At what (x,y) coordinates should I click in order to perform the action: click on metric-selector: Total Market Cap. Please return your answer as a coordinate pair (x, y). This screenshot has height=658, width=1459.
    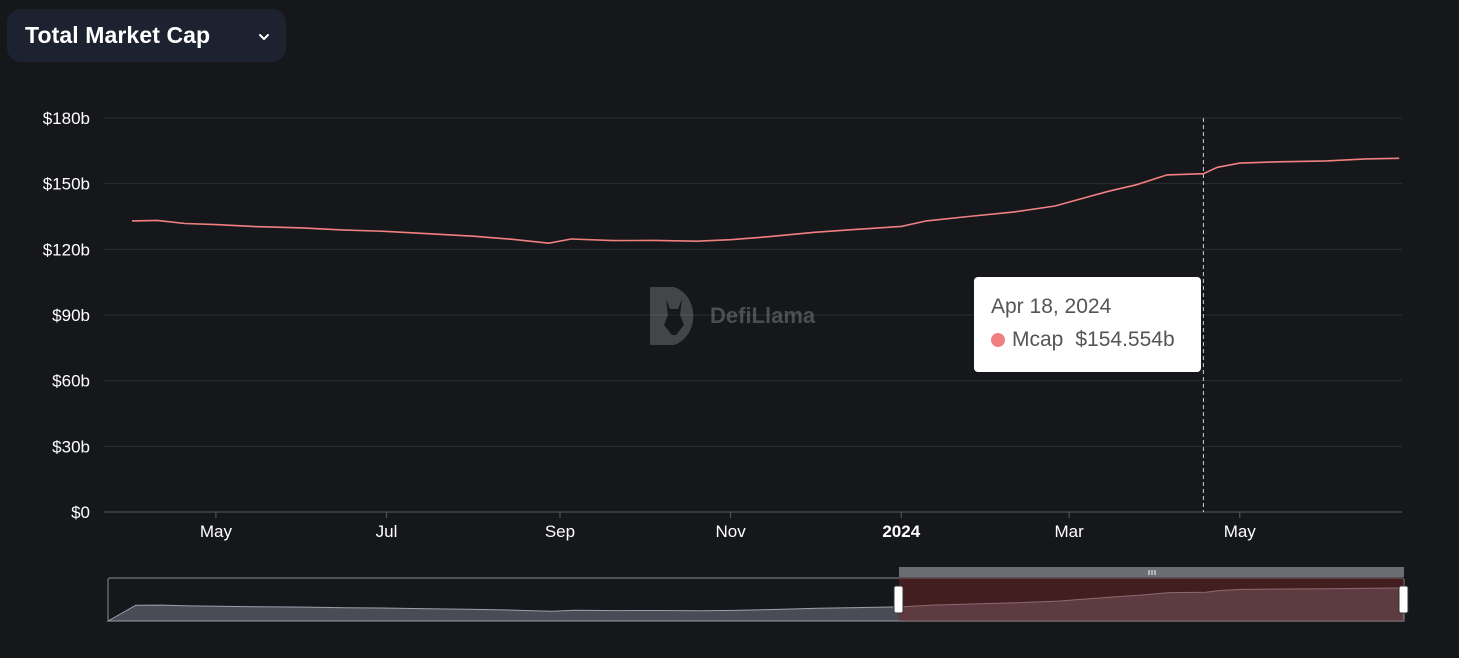
    Looking at the image, I should click on (146, 35).